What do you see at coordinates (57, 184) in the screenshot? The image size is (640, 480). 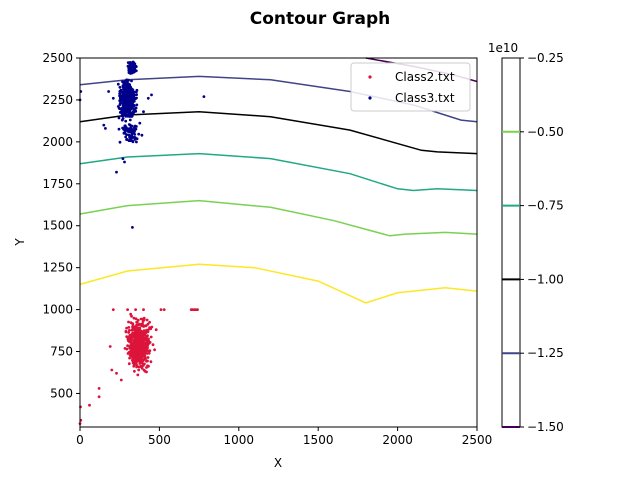 I see `y-tick-label: 1750` at bounding box center [57, 184].